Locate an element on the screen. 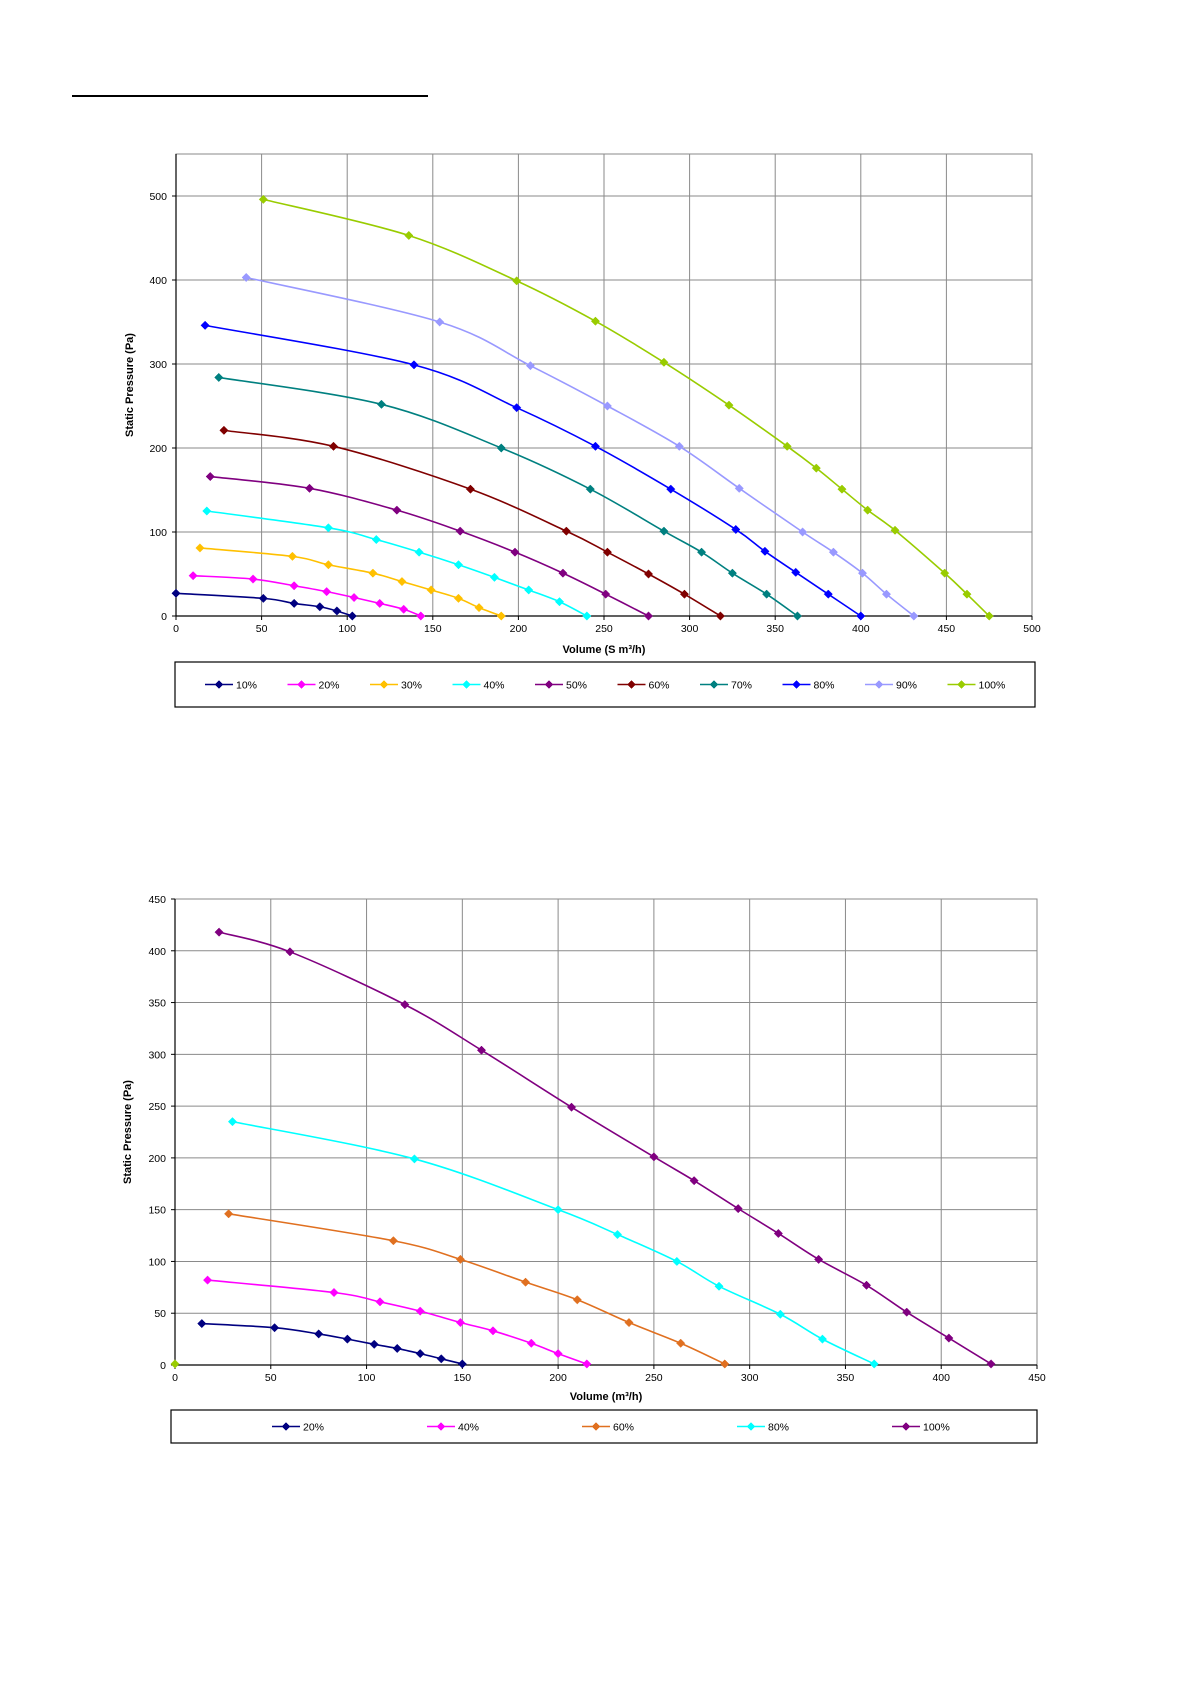 This screenshot has height=1684, width=1191. legend-label: 60% is located at coordinates (659, 686).